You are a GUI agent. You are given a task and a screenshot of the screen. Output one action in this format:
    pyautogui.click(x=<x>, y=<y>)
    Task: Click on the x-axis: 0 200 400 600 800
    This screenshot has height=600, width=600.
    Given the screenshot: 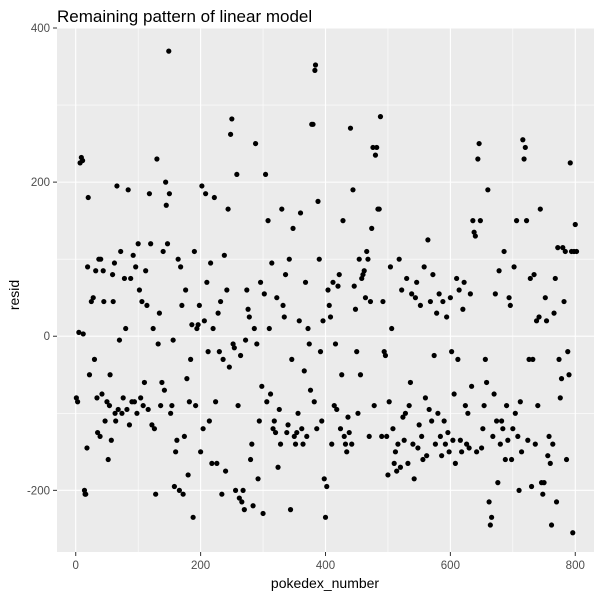 What is the action you would take?
    pyautogui.click(x=329, y=562)
    